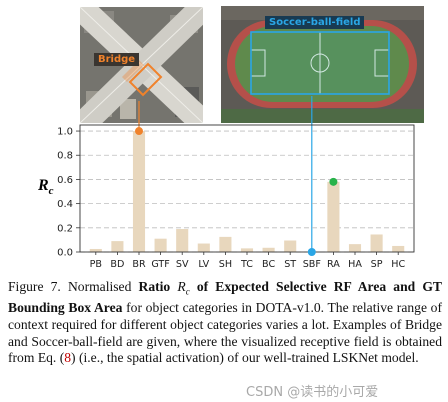  What do you see at coordinates (139, 264) in the screenshot?
I see `x-tick-label: BR` at bounding box center [139, 264].